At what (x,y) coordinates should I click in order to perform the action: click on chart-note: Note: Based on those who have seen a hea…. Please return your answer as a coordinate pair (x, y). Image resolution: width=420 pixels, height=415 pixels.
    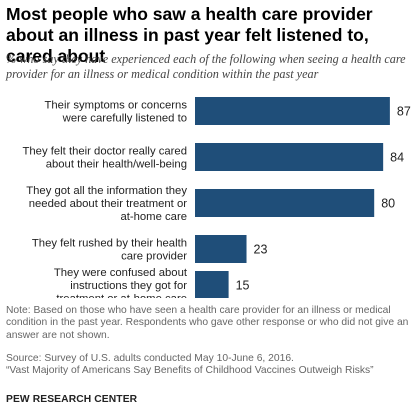
    Looking at the image, I should click on (211, 323).